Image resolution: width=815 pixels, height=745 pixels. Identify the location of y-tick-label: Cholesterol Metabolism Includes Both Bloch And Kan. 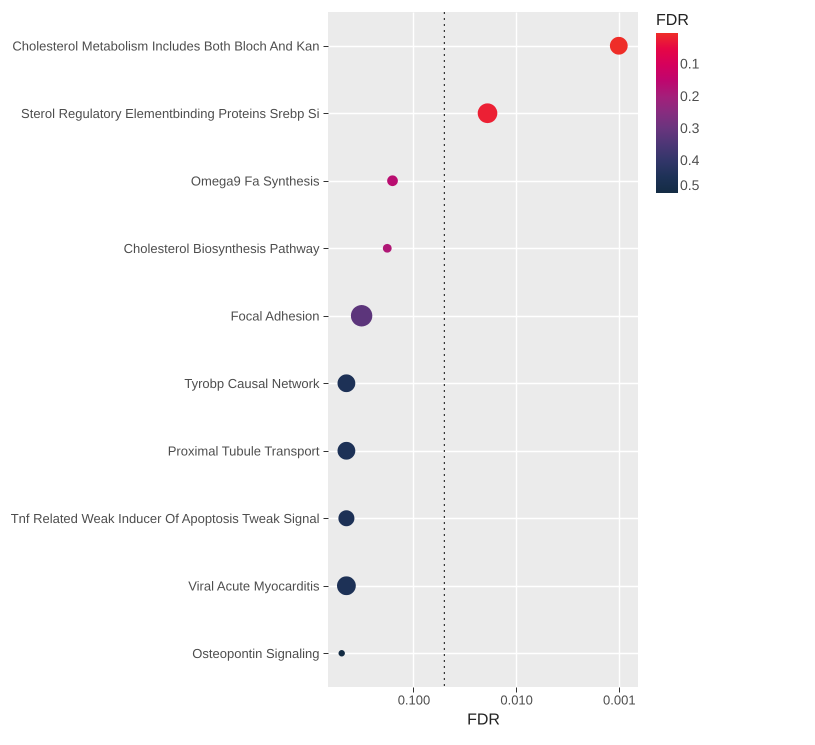
(166, 46).